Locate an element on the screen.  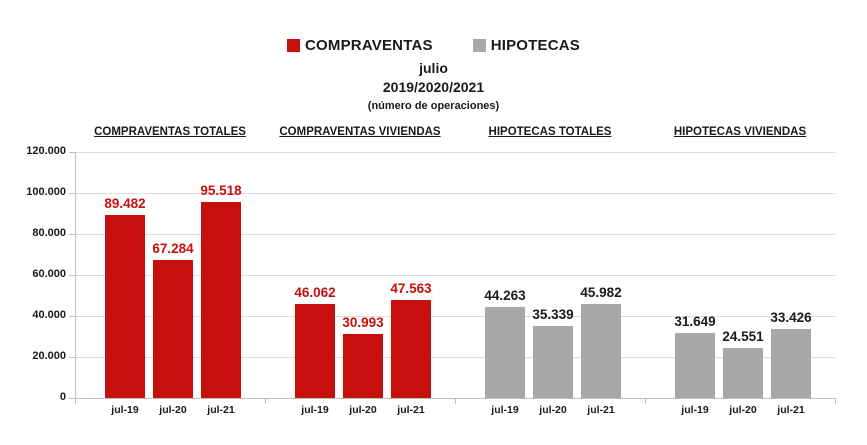
y-axis-line is located at coordinates (75, 275).